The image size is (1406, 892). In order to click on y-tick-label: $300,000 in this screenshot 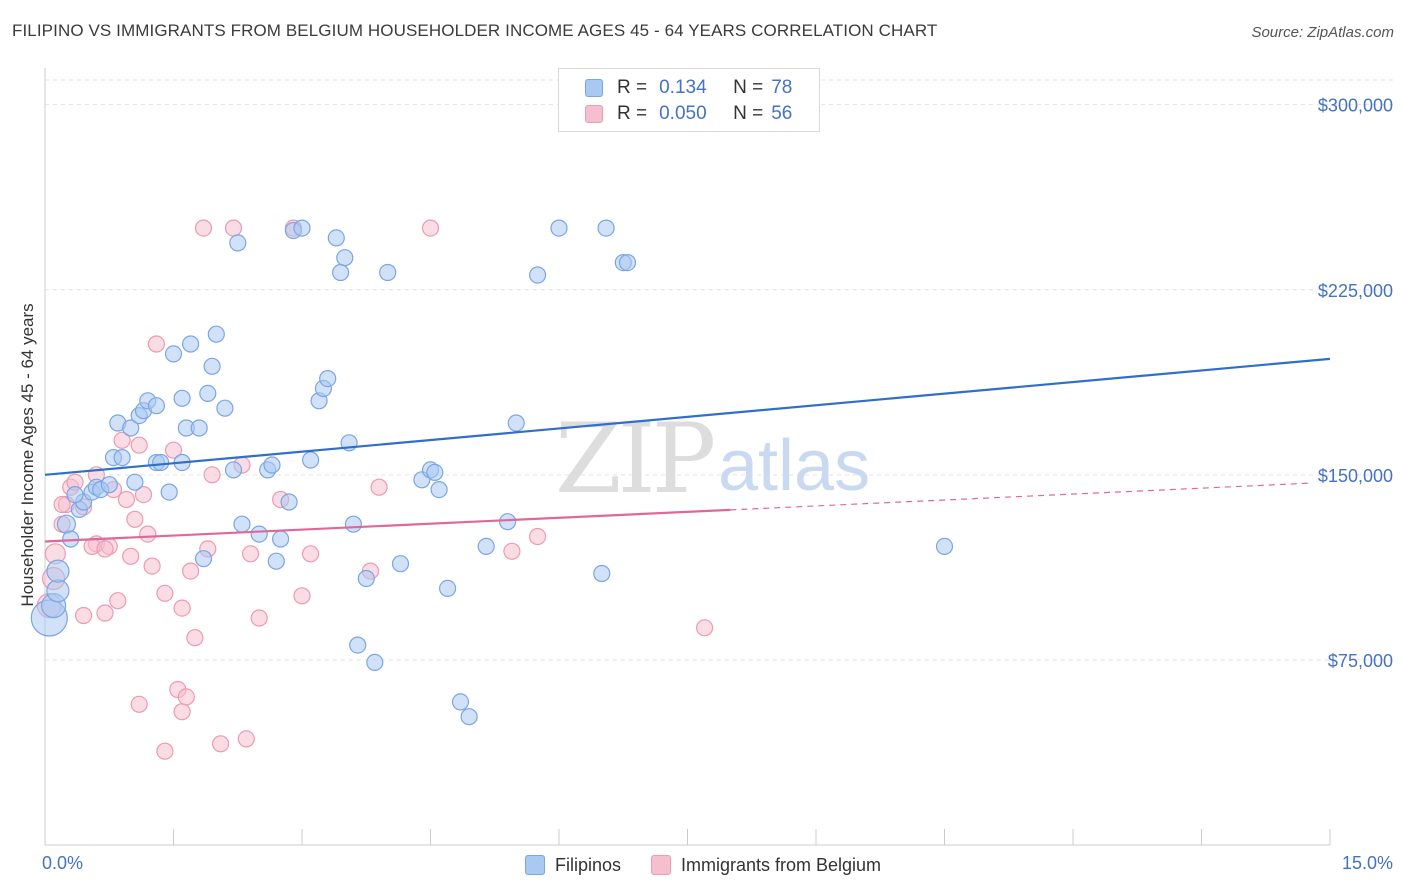, I will do `click(1355, 106)`.